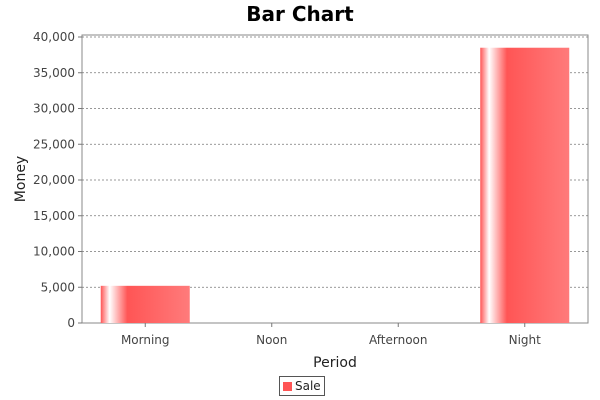 Image resolution: width=600 pixels, height=400 pixels. I want to click on y-tick-label: 20,000, so click(54, 180).